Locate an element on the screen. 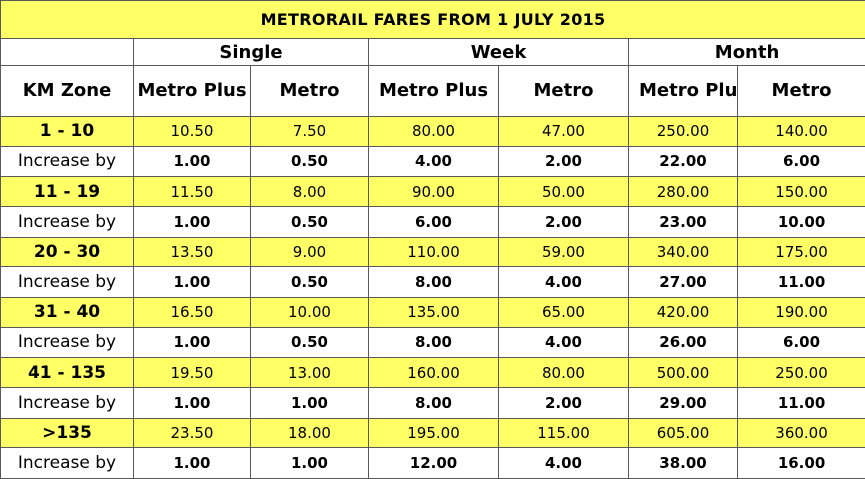  group-header-single: Single is located at coordinates (251, 52).